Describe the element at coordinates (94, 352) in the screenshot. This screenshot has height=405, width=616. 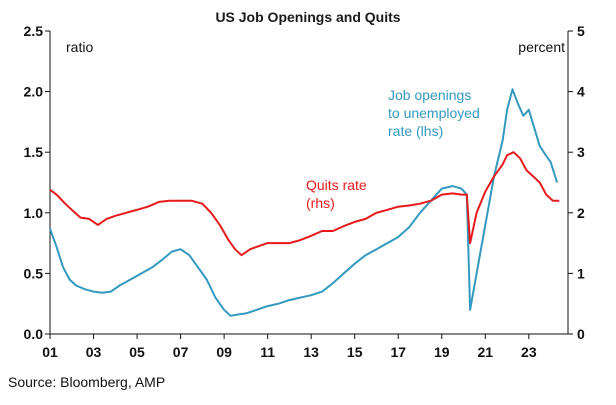
I see `x-tick-label: 03` at that location.